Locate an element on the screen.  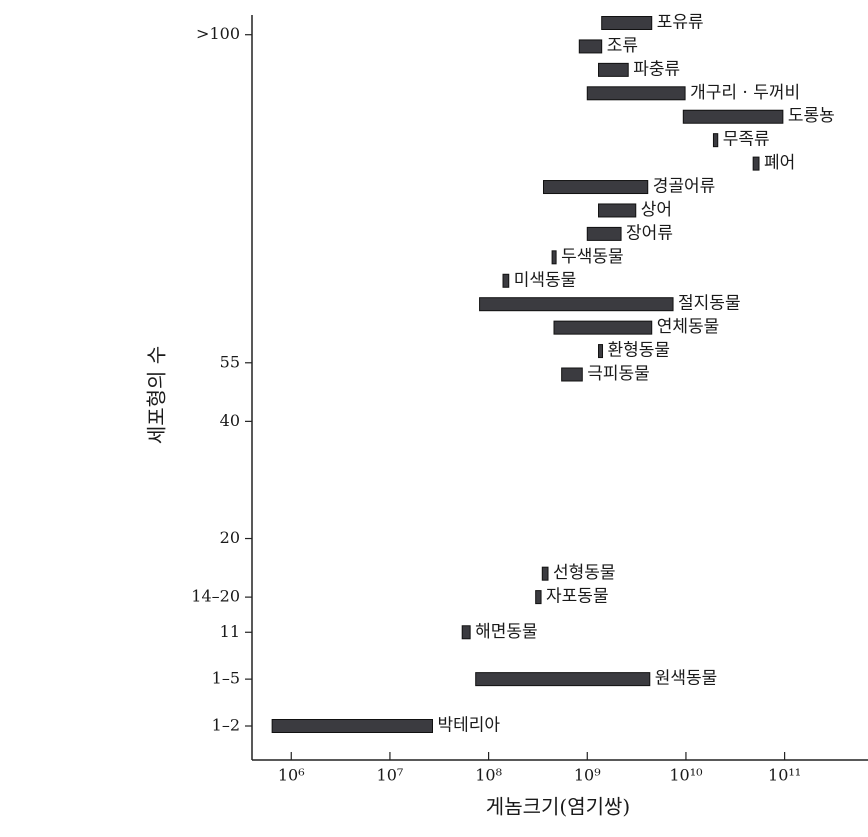
x-tick-label: 10⁸ is located at coordinates (488, 775).